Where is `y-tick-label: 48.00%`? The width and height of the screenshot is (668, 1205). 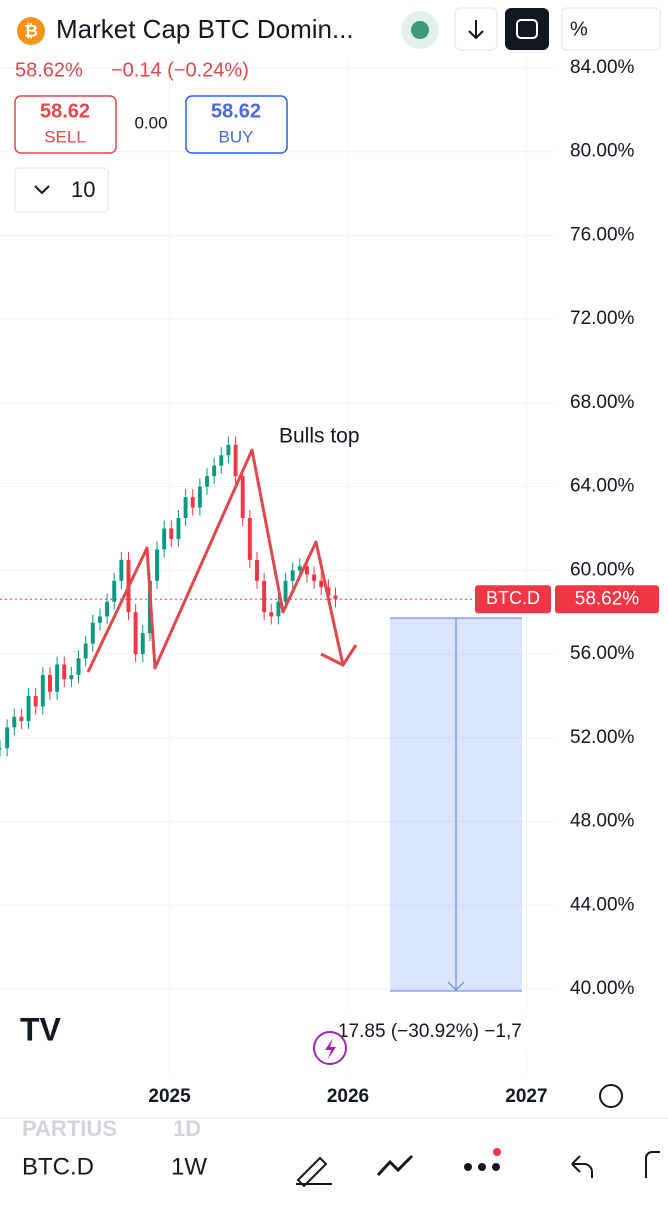
y-tick-label: 48.00% is located at coordinates (602, 821).